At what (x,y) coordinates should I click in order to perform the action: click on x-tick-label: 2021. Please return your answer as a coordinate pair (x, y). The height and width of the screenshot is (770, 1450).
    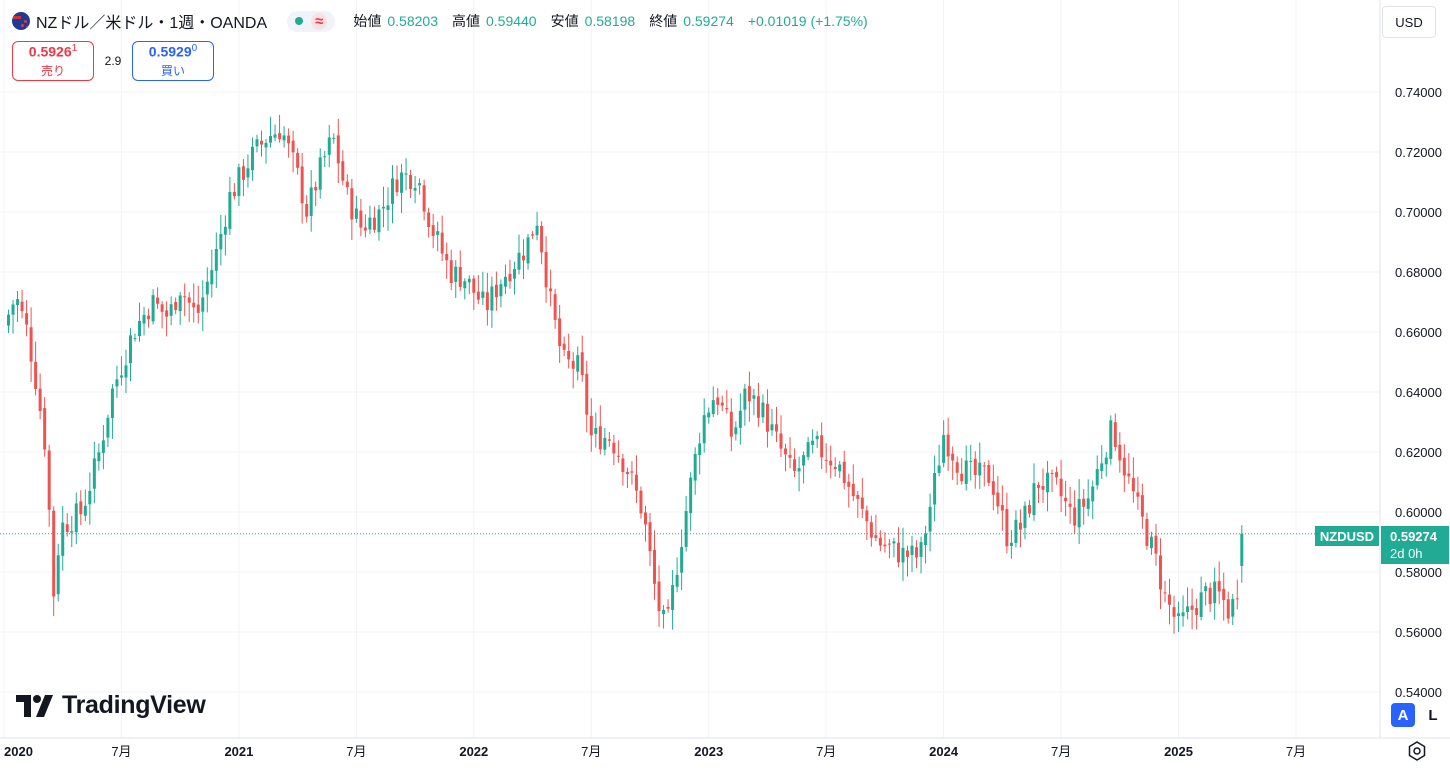
    Looking at the image, I should click on (238, 751).